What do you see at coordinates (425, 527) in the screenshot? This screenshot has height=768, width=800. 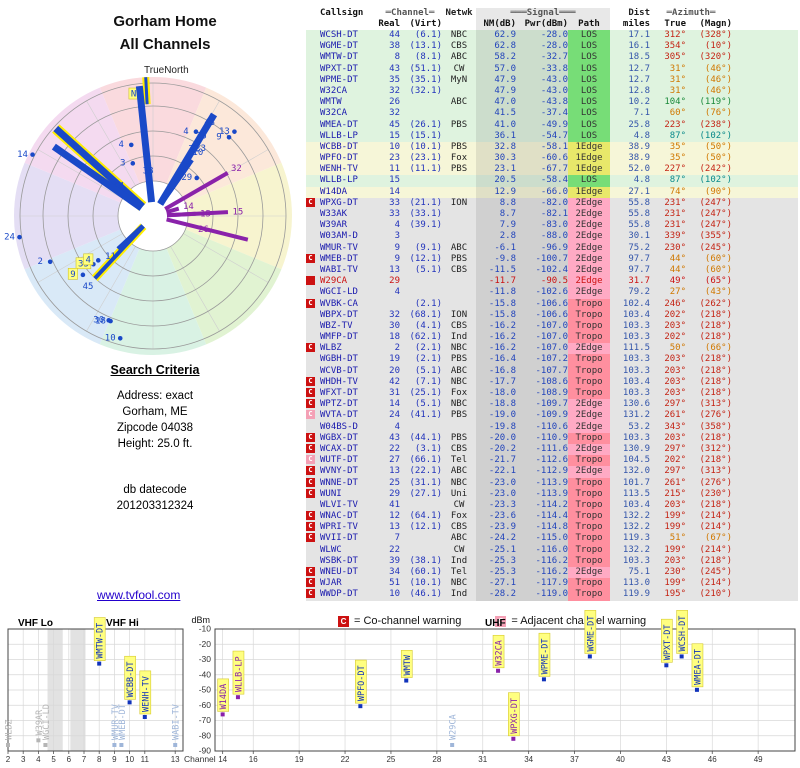 I see `channel-virt: (12.1)` at bounding box center [425, 527].